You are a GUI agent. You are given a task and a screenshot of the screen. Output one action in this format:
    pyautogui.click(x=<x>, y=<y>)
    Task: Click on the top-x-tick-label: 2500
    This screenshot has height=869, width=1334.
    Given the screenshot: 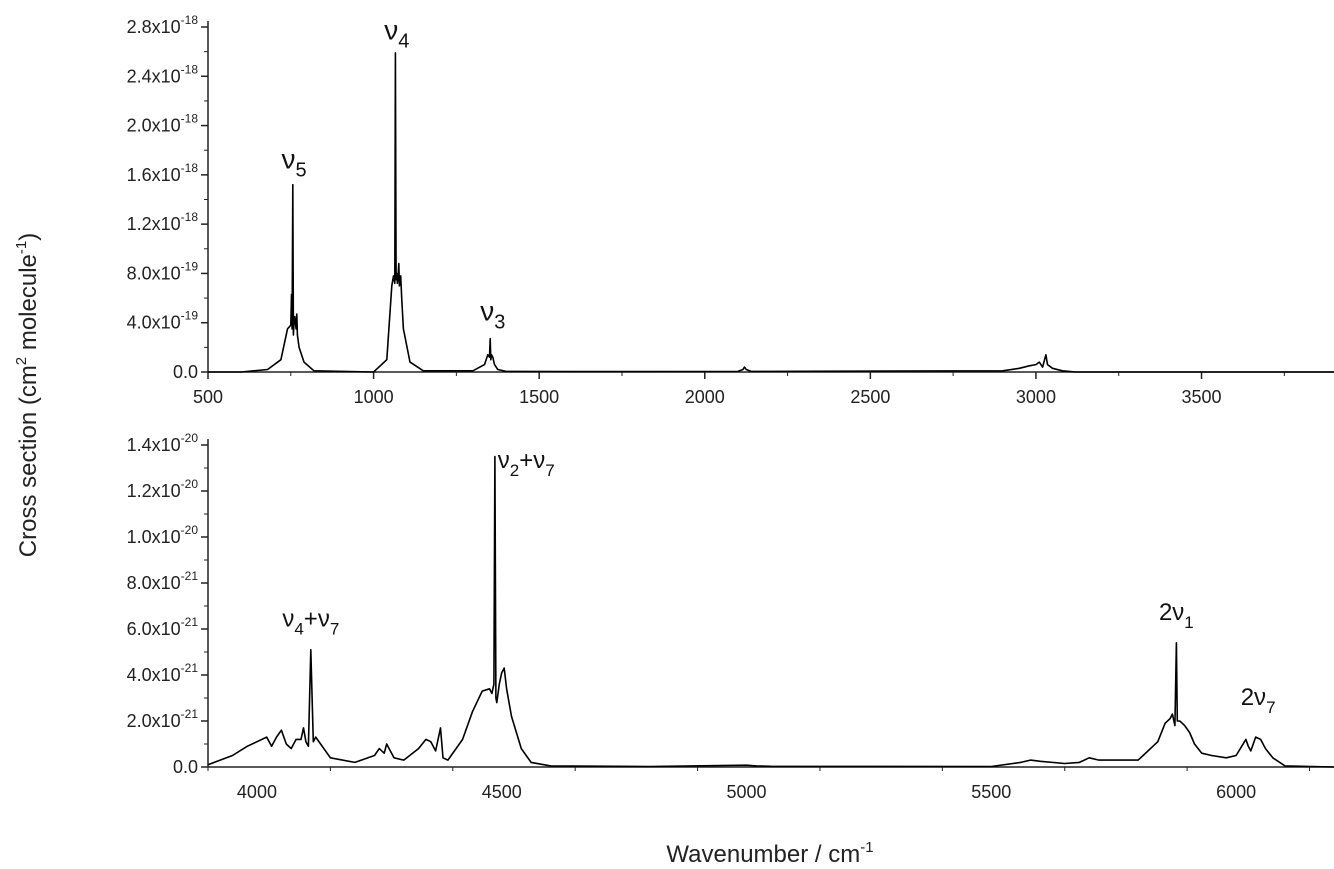 What is the action you would take?
    pyautogui.click(x=870, y=397)
    